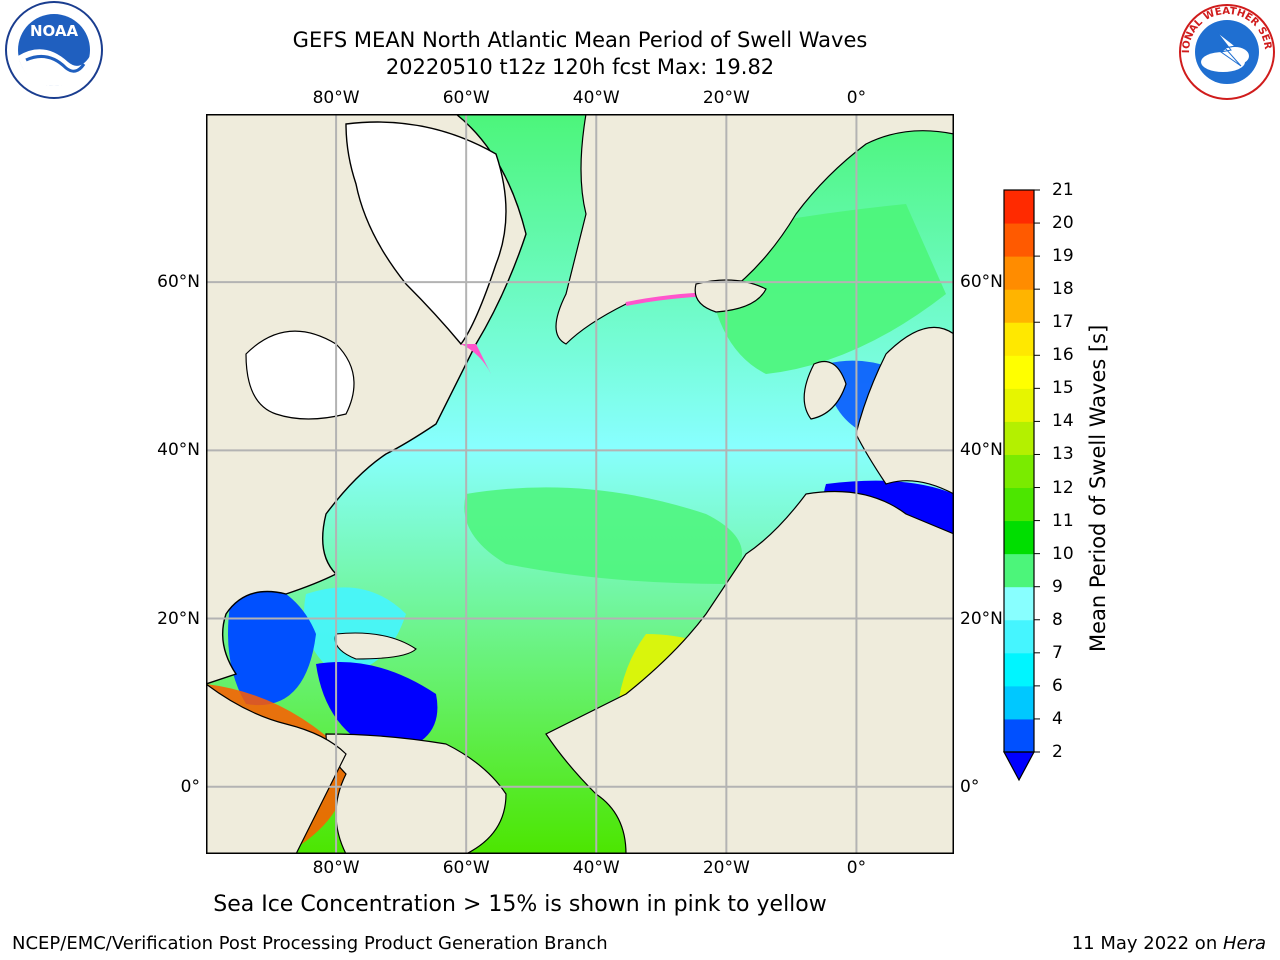 This screenshot has height=960, width=1280. I want to click on lon-tick-label-bottom: 20°W, so click(726, 868).